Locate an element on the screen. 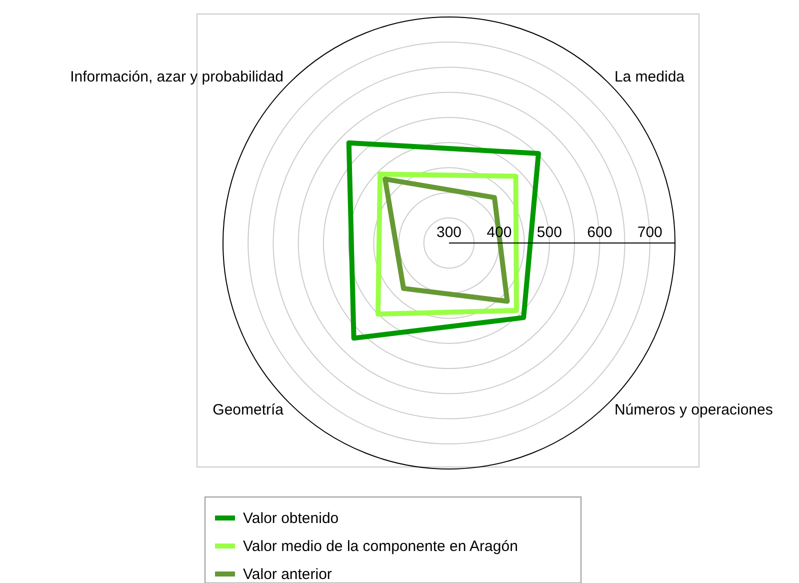  y-tick-label: 500 is located at coordinates (549, 232).